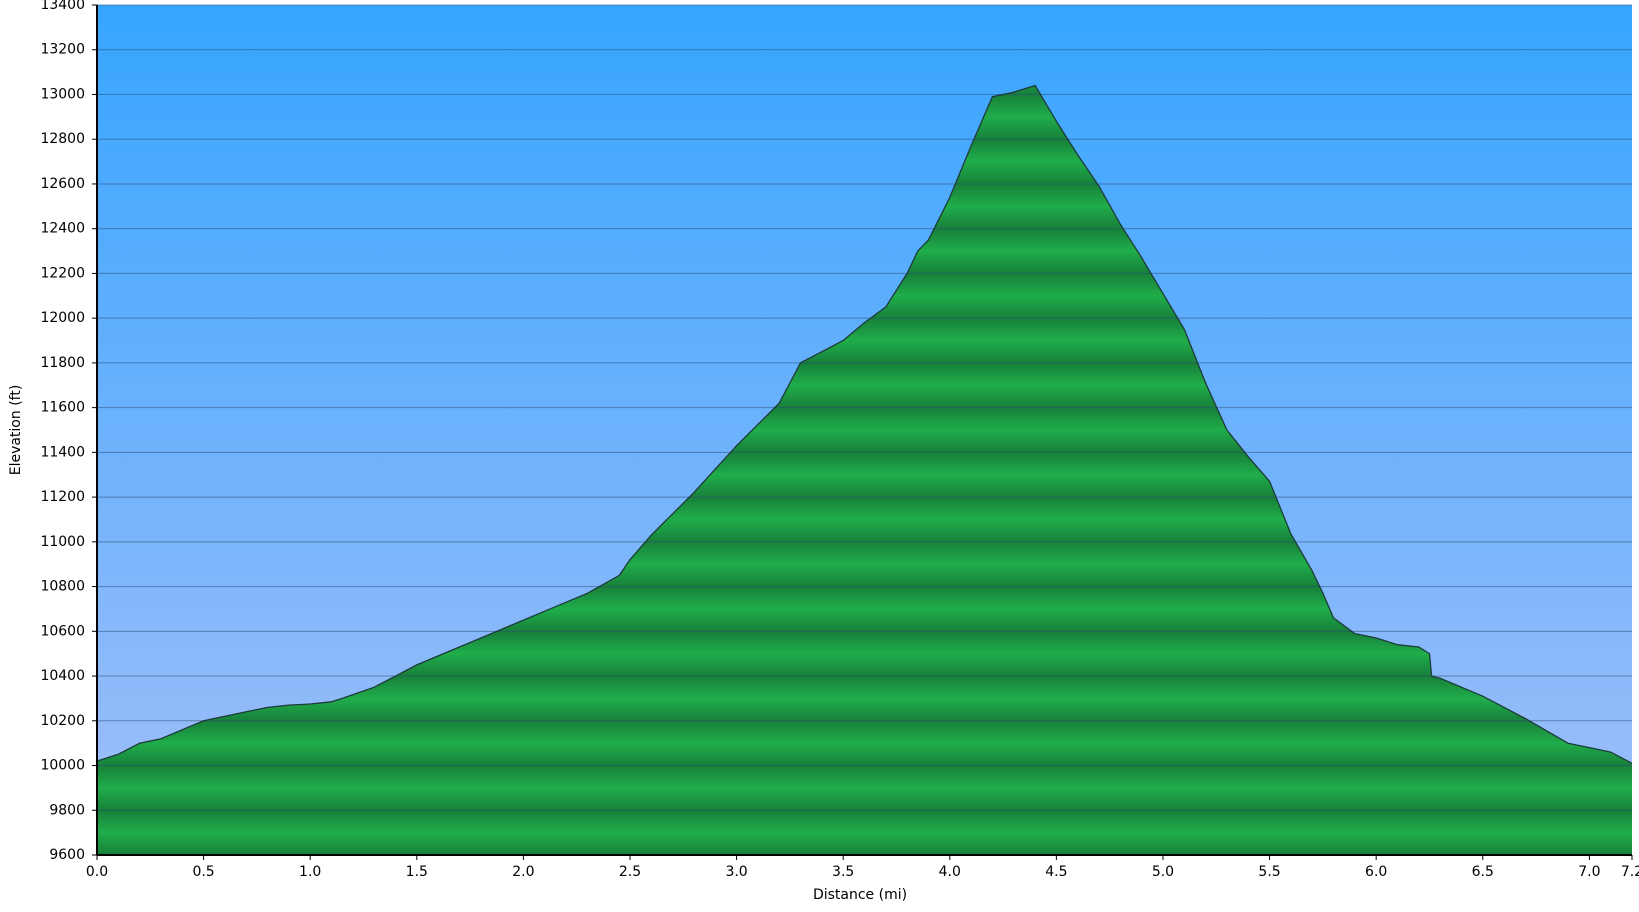  Describe the element at coordinates (1376, 872) in the screenshot. I see `x-tick-label: 6.0` at that location.